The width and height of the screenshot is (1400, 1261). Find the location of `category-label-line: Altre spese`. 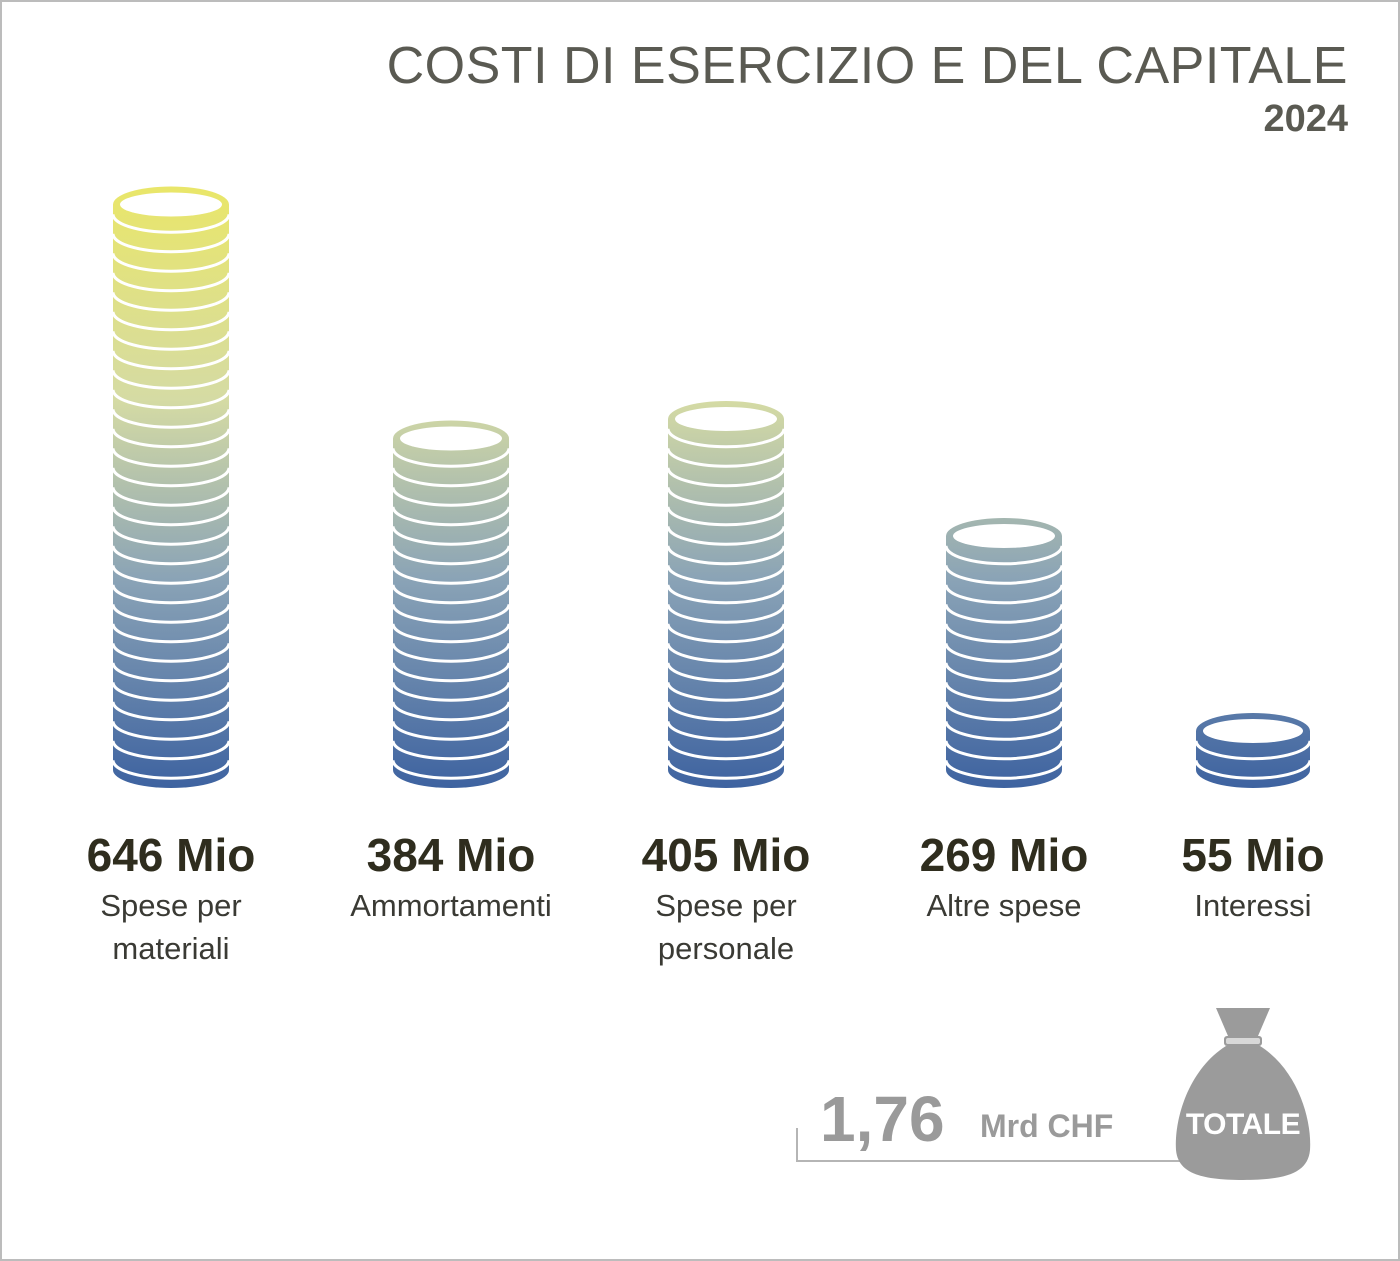

category-label-line: Altre spese is located at coordinates (1004, 905).